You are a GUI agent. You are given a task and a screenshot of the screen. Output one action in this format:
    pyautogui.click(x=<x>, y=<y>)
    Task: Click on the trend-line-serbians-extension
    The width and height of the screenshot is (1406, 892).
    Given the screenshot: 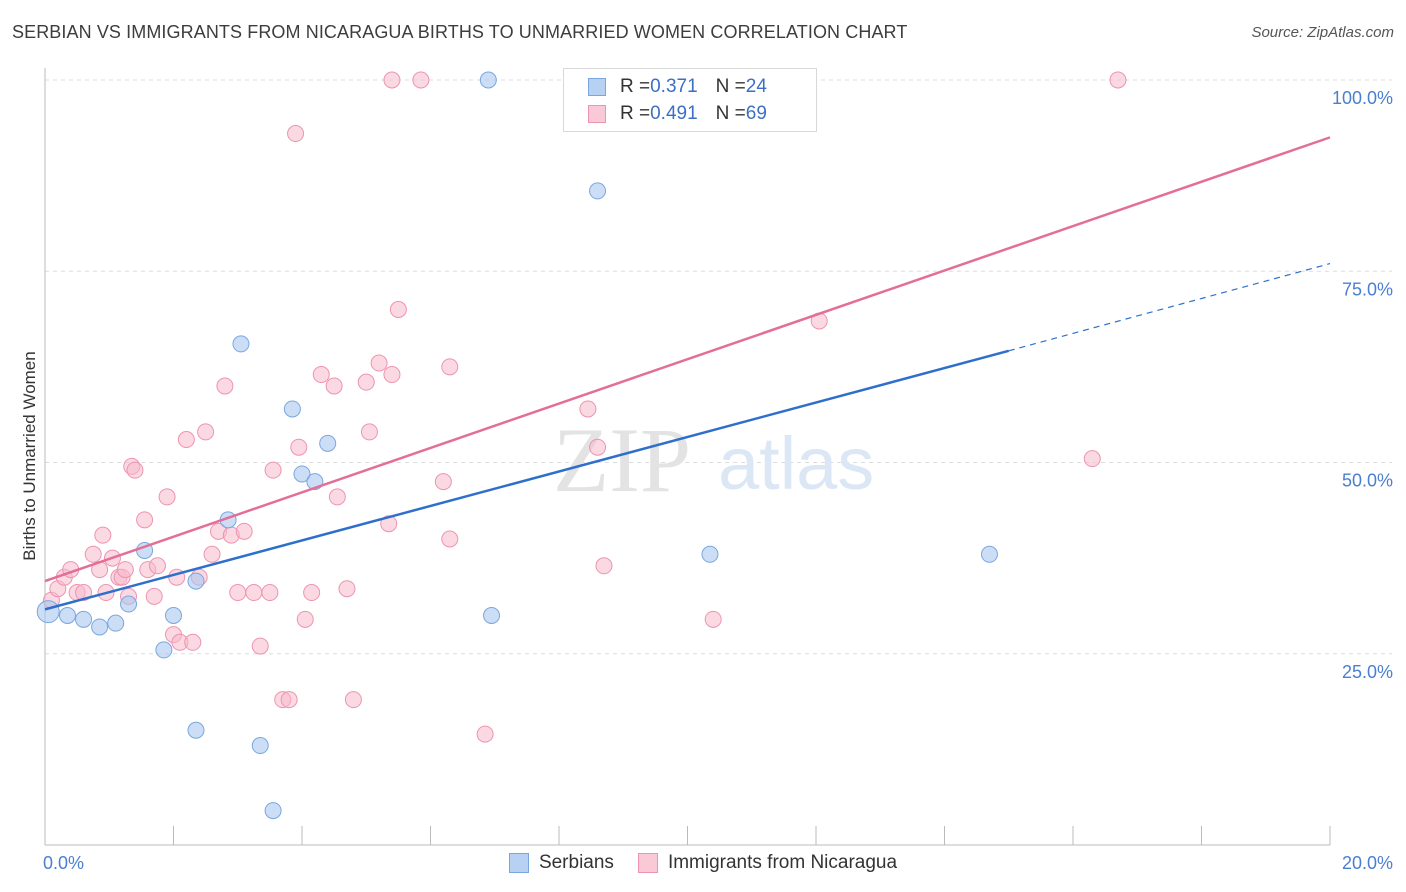 What is the action you would take?
    pyautogui.click(x=1169, y=307)
    